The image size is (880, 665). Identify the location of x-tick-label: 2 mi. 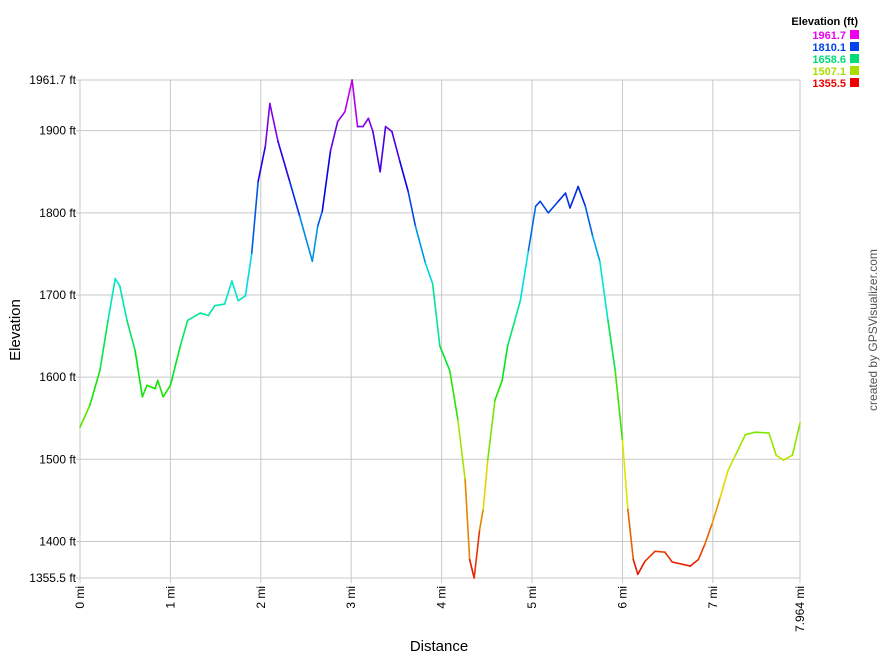
(261, 597).